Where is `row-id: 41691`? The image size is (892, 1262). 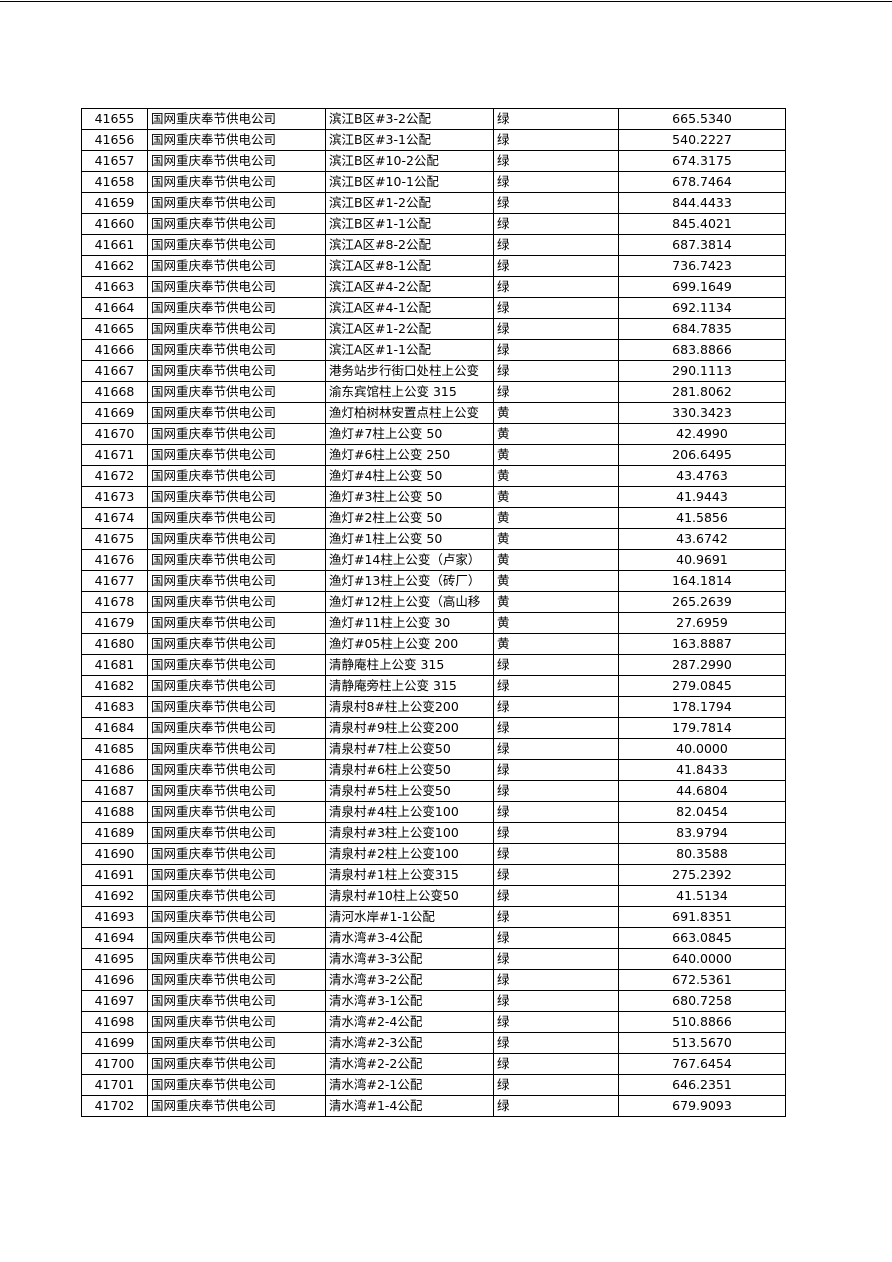 row-id: 41691 is located at coordinates (114, 875).